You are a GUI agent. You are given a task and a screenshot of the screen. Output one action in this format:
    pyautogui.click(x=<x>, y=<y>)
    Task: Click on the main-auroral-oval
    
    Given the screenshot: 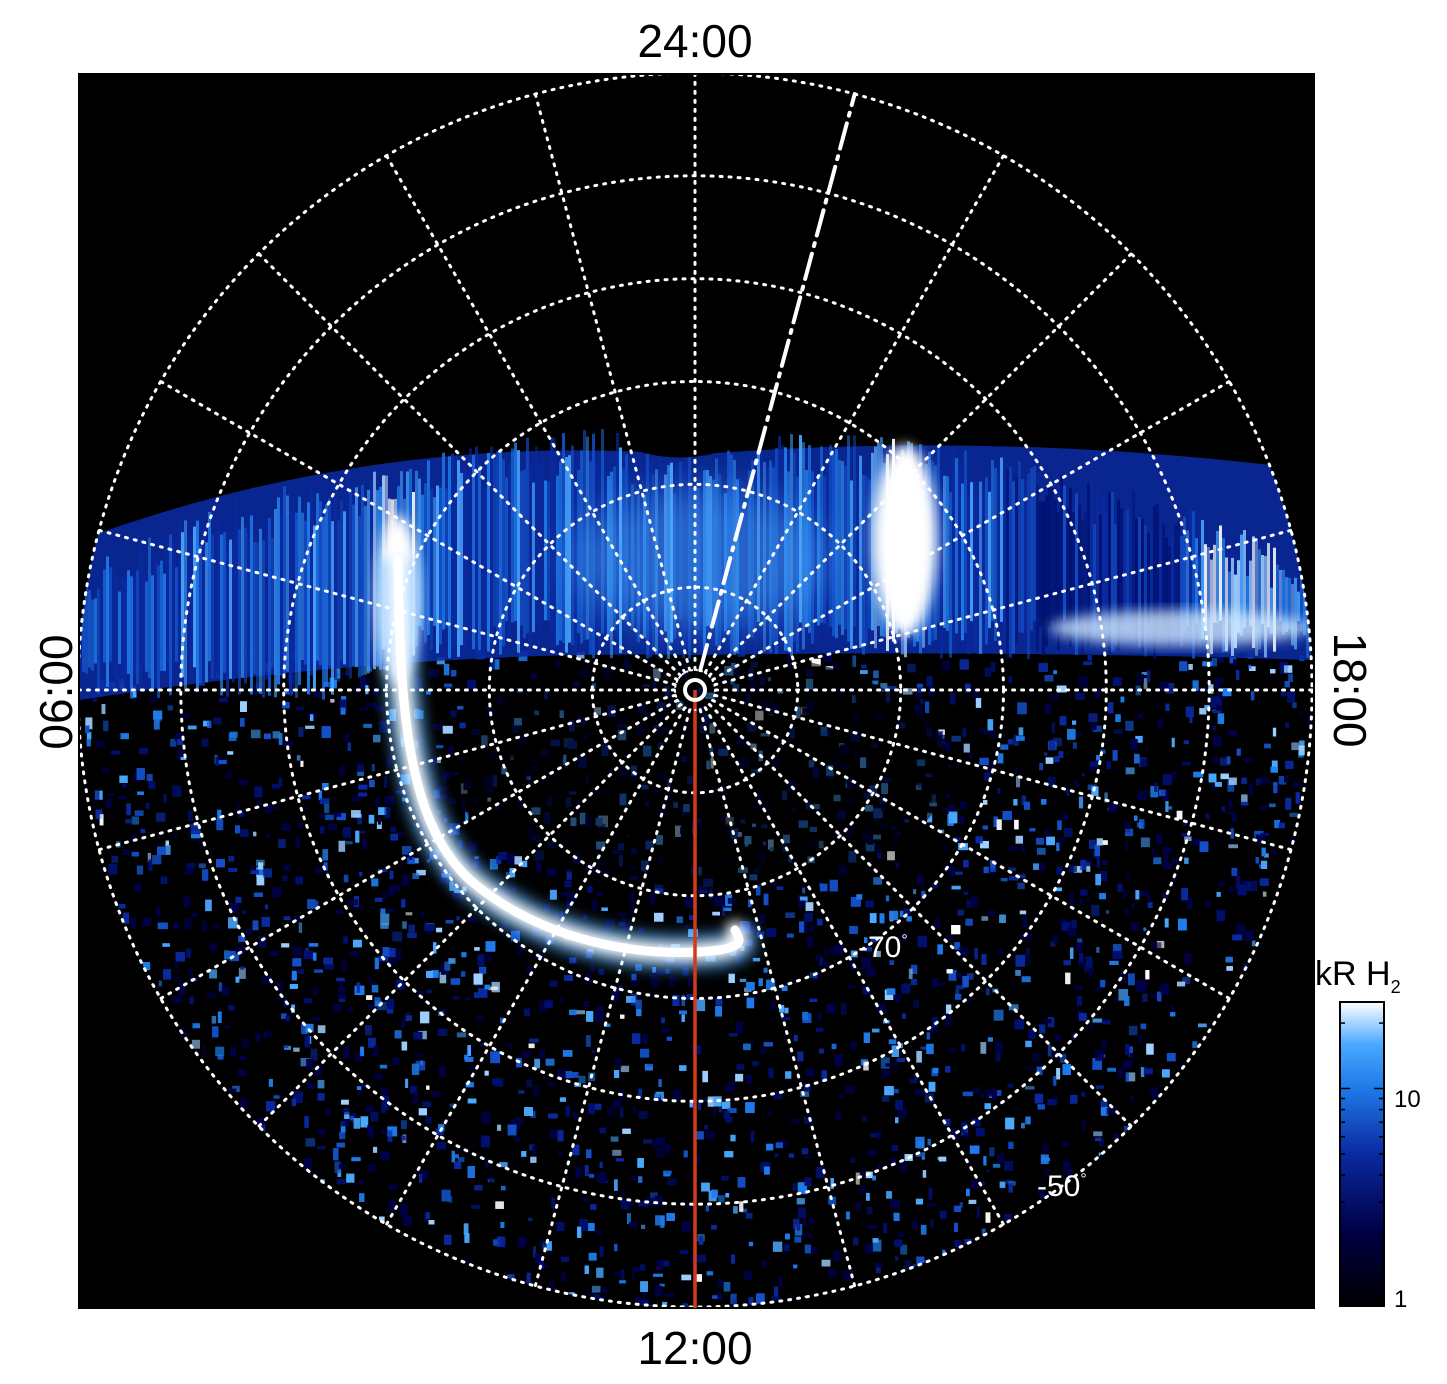 What is the action you would take?
    pyautogui.click(x=568, y=762)
    